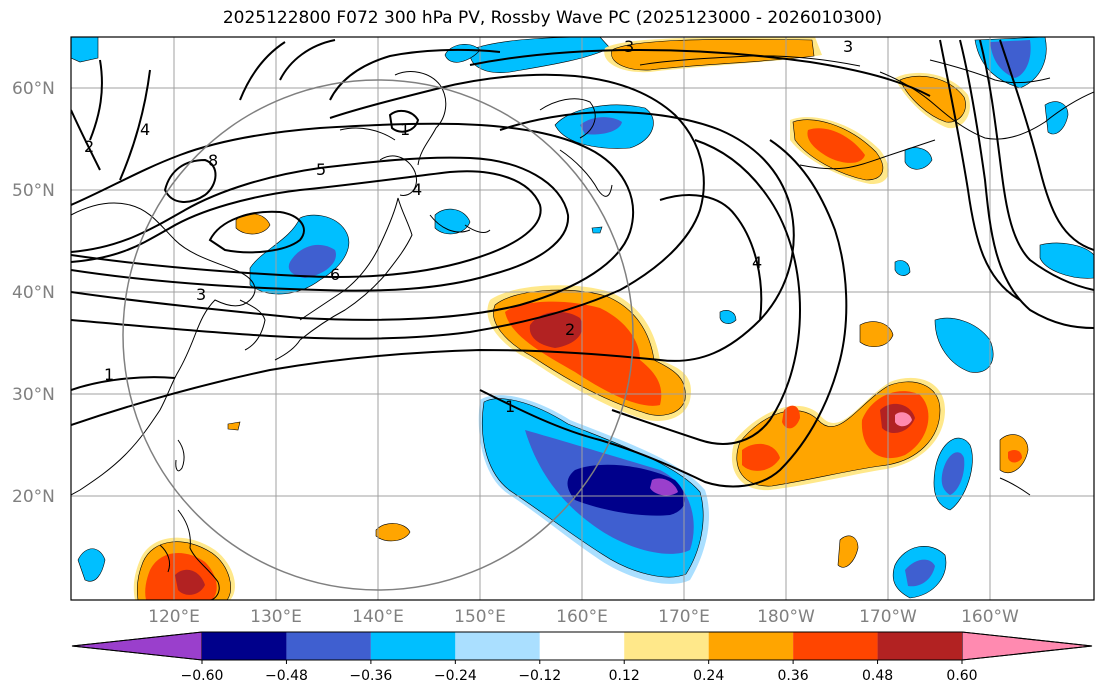 The image size is (1105, 692). I want to click on latitude-labels: 60°N 50°N 40°N 30°N 20°N, so click(33, 293).